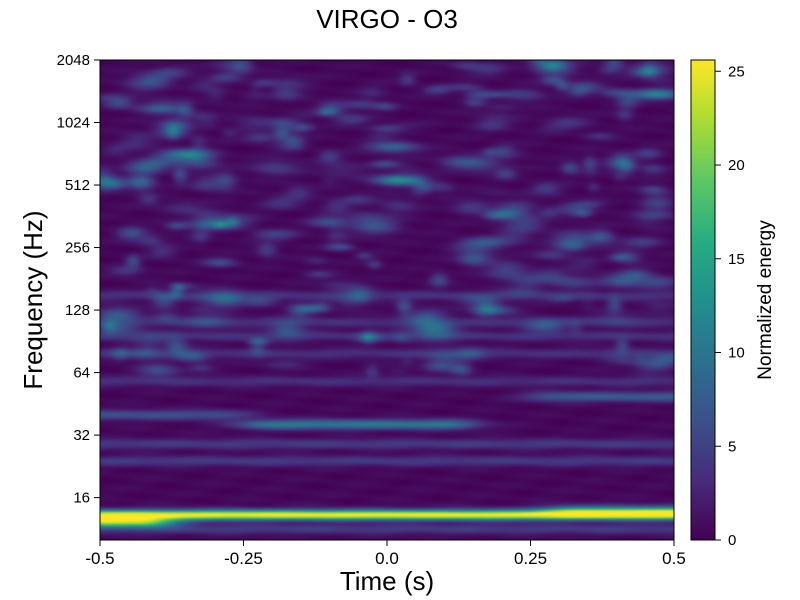 The width and height of the screenshot is (800, 600). Describe the element at coordinates (387, 581) in the screenshot. I see `x-axis-label: Time (s)` at that location.